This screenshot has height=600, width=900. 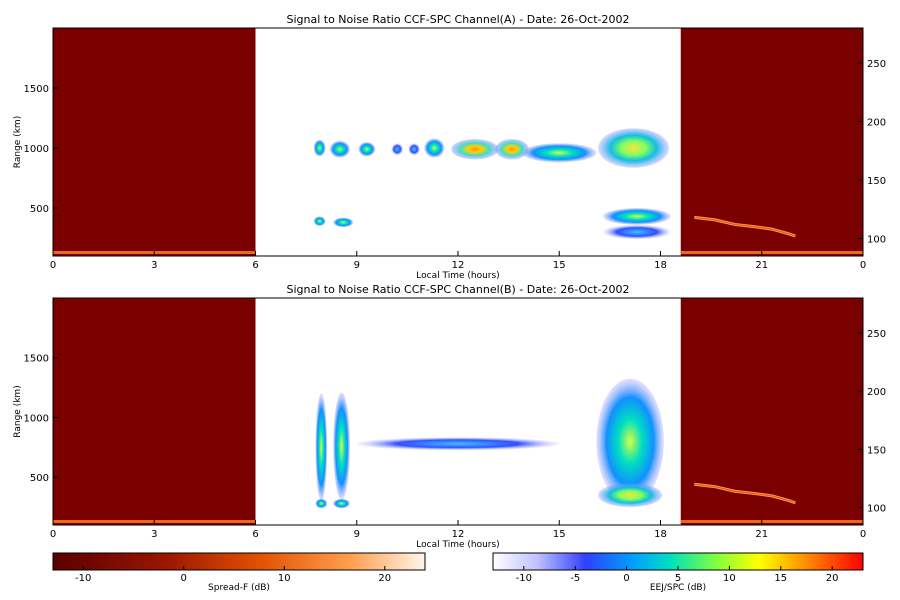 I want to click on colorbar-spread-f: -10 0 10 20 Spread-F (dB), so click(x=239, y=572).